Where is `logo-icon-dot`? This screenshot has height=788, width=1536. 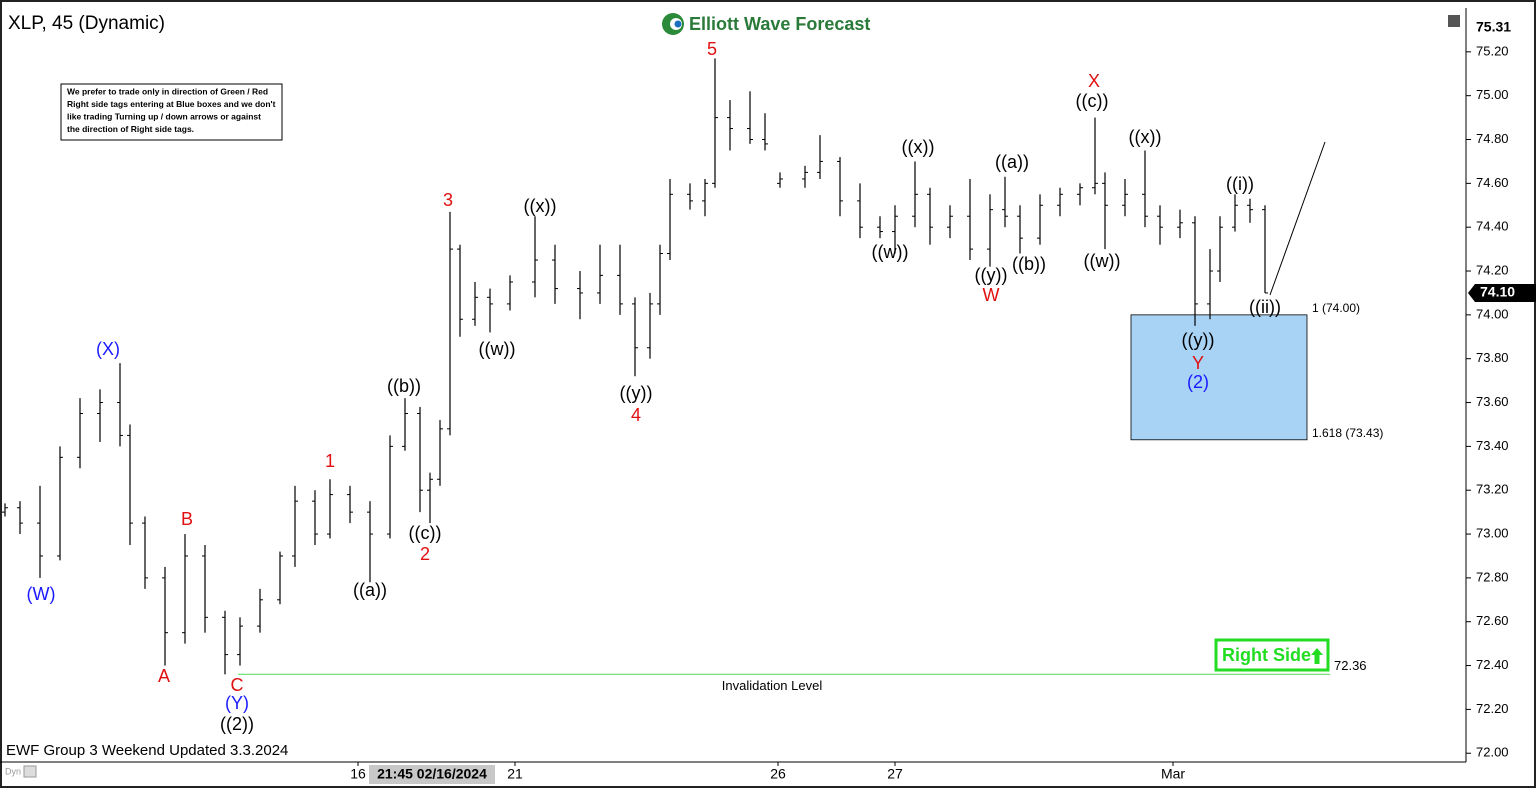 logo-icon-dot is located at coordinates (678, 24).